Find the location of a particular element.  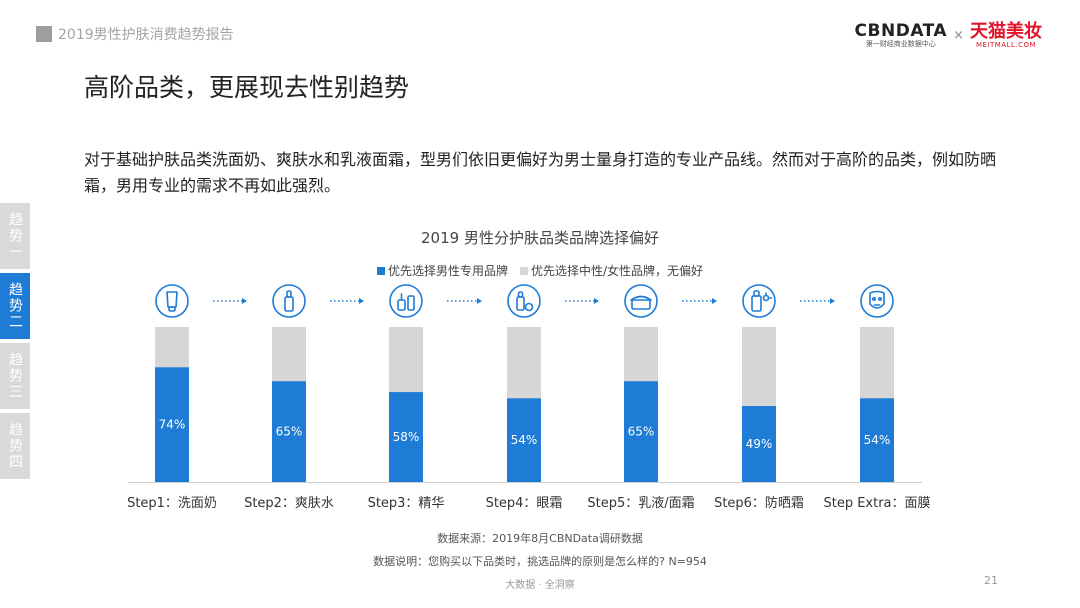

data-label: 49% is located at coordinates (759, 444).